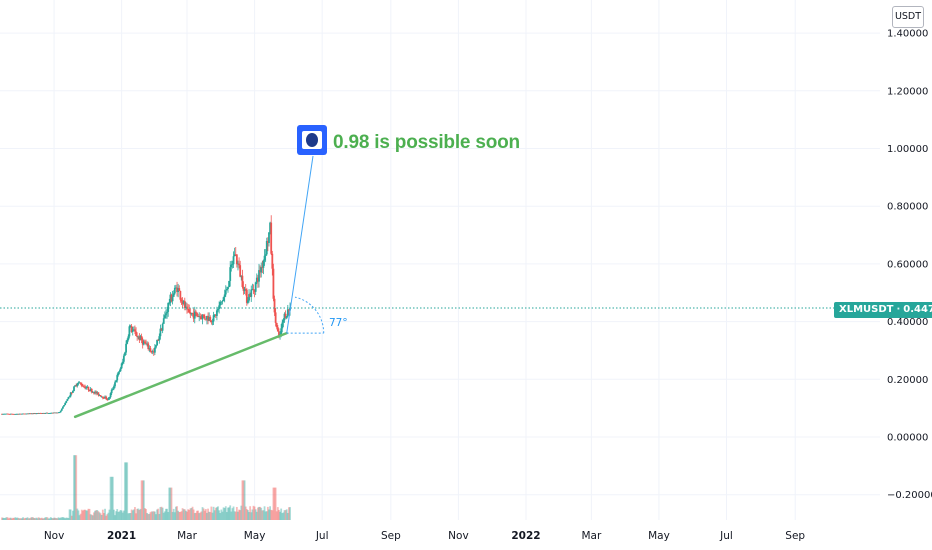  Describe the element at coordinates (726, 536) in the screenshot. I see `x-tick-label: Jul` at that location.